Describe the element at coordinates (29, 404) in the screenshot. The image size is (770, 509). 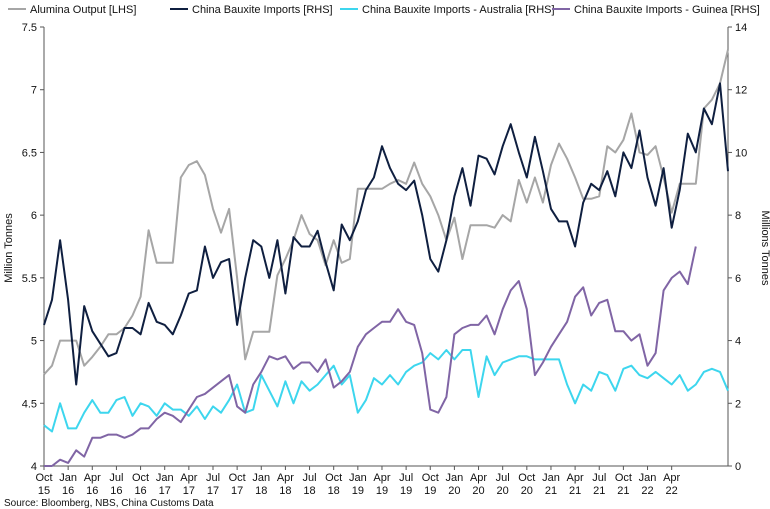
I see `y-left-tick-label: 4.5` at that location.